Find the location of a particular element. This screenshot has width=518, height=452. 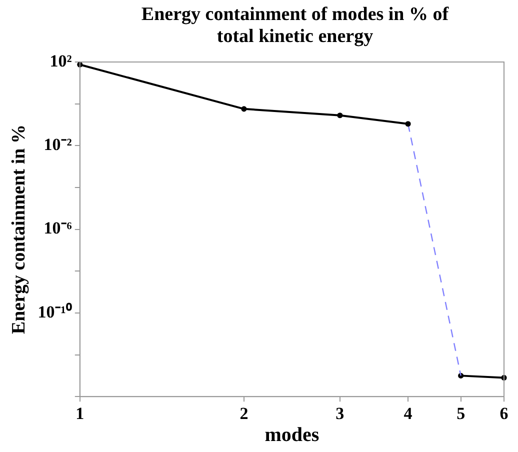

x-axis-title: modes is located at coordinates (292, 435).